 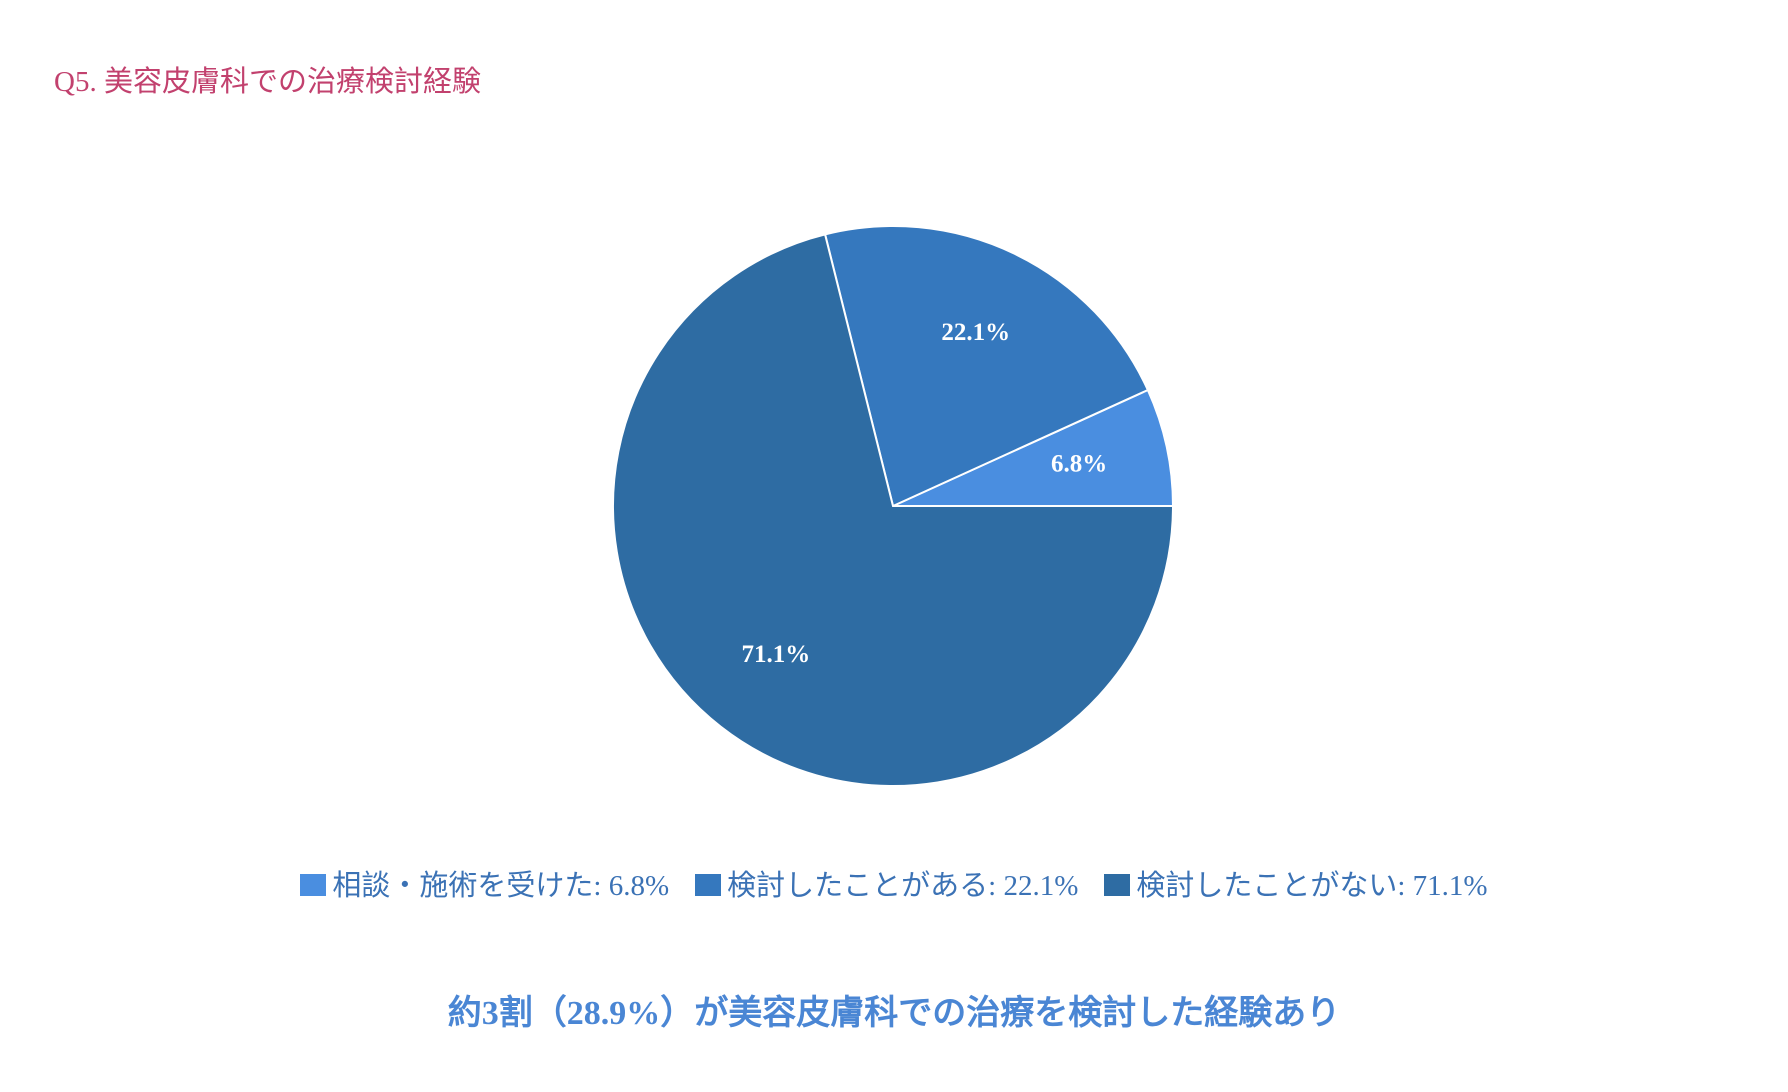 What do you see at coordinates (1117, 885) in the screenshot?
I see `legend-swatch-never-considered` at bounding box center [1117, 885].